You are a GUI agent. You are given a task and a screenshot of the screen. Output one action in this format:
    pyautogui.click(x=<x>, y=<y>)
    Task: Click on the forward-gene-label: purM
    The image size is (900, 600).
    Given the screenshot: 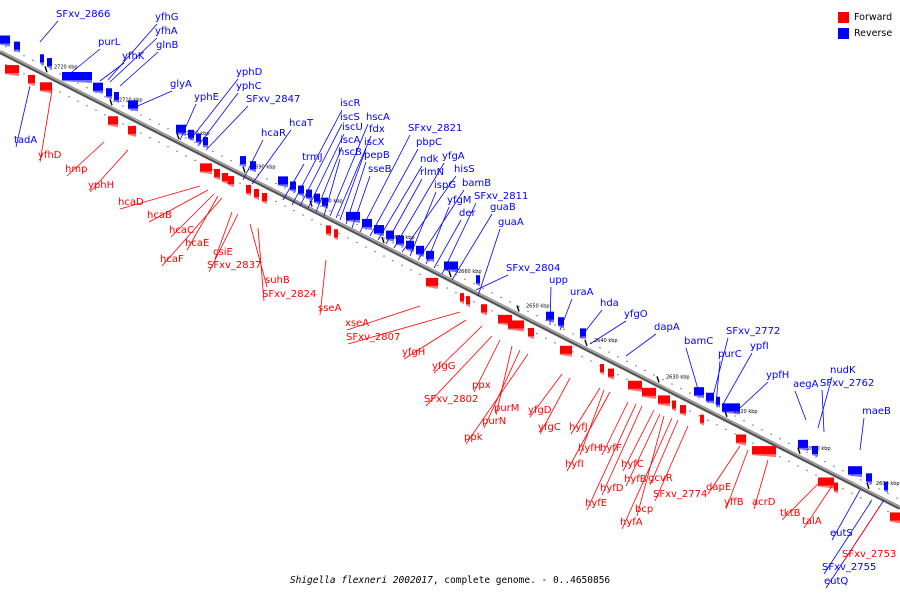 What is the action you would take?
    pyautogui.click(x=506, y=408)
    